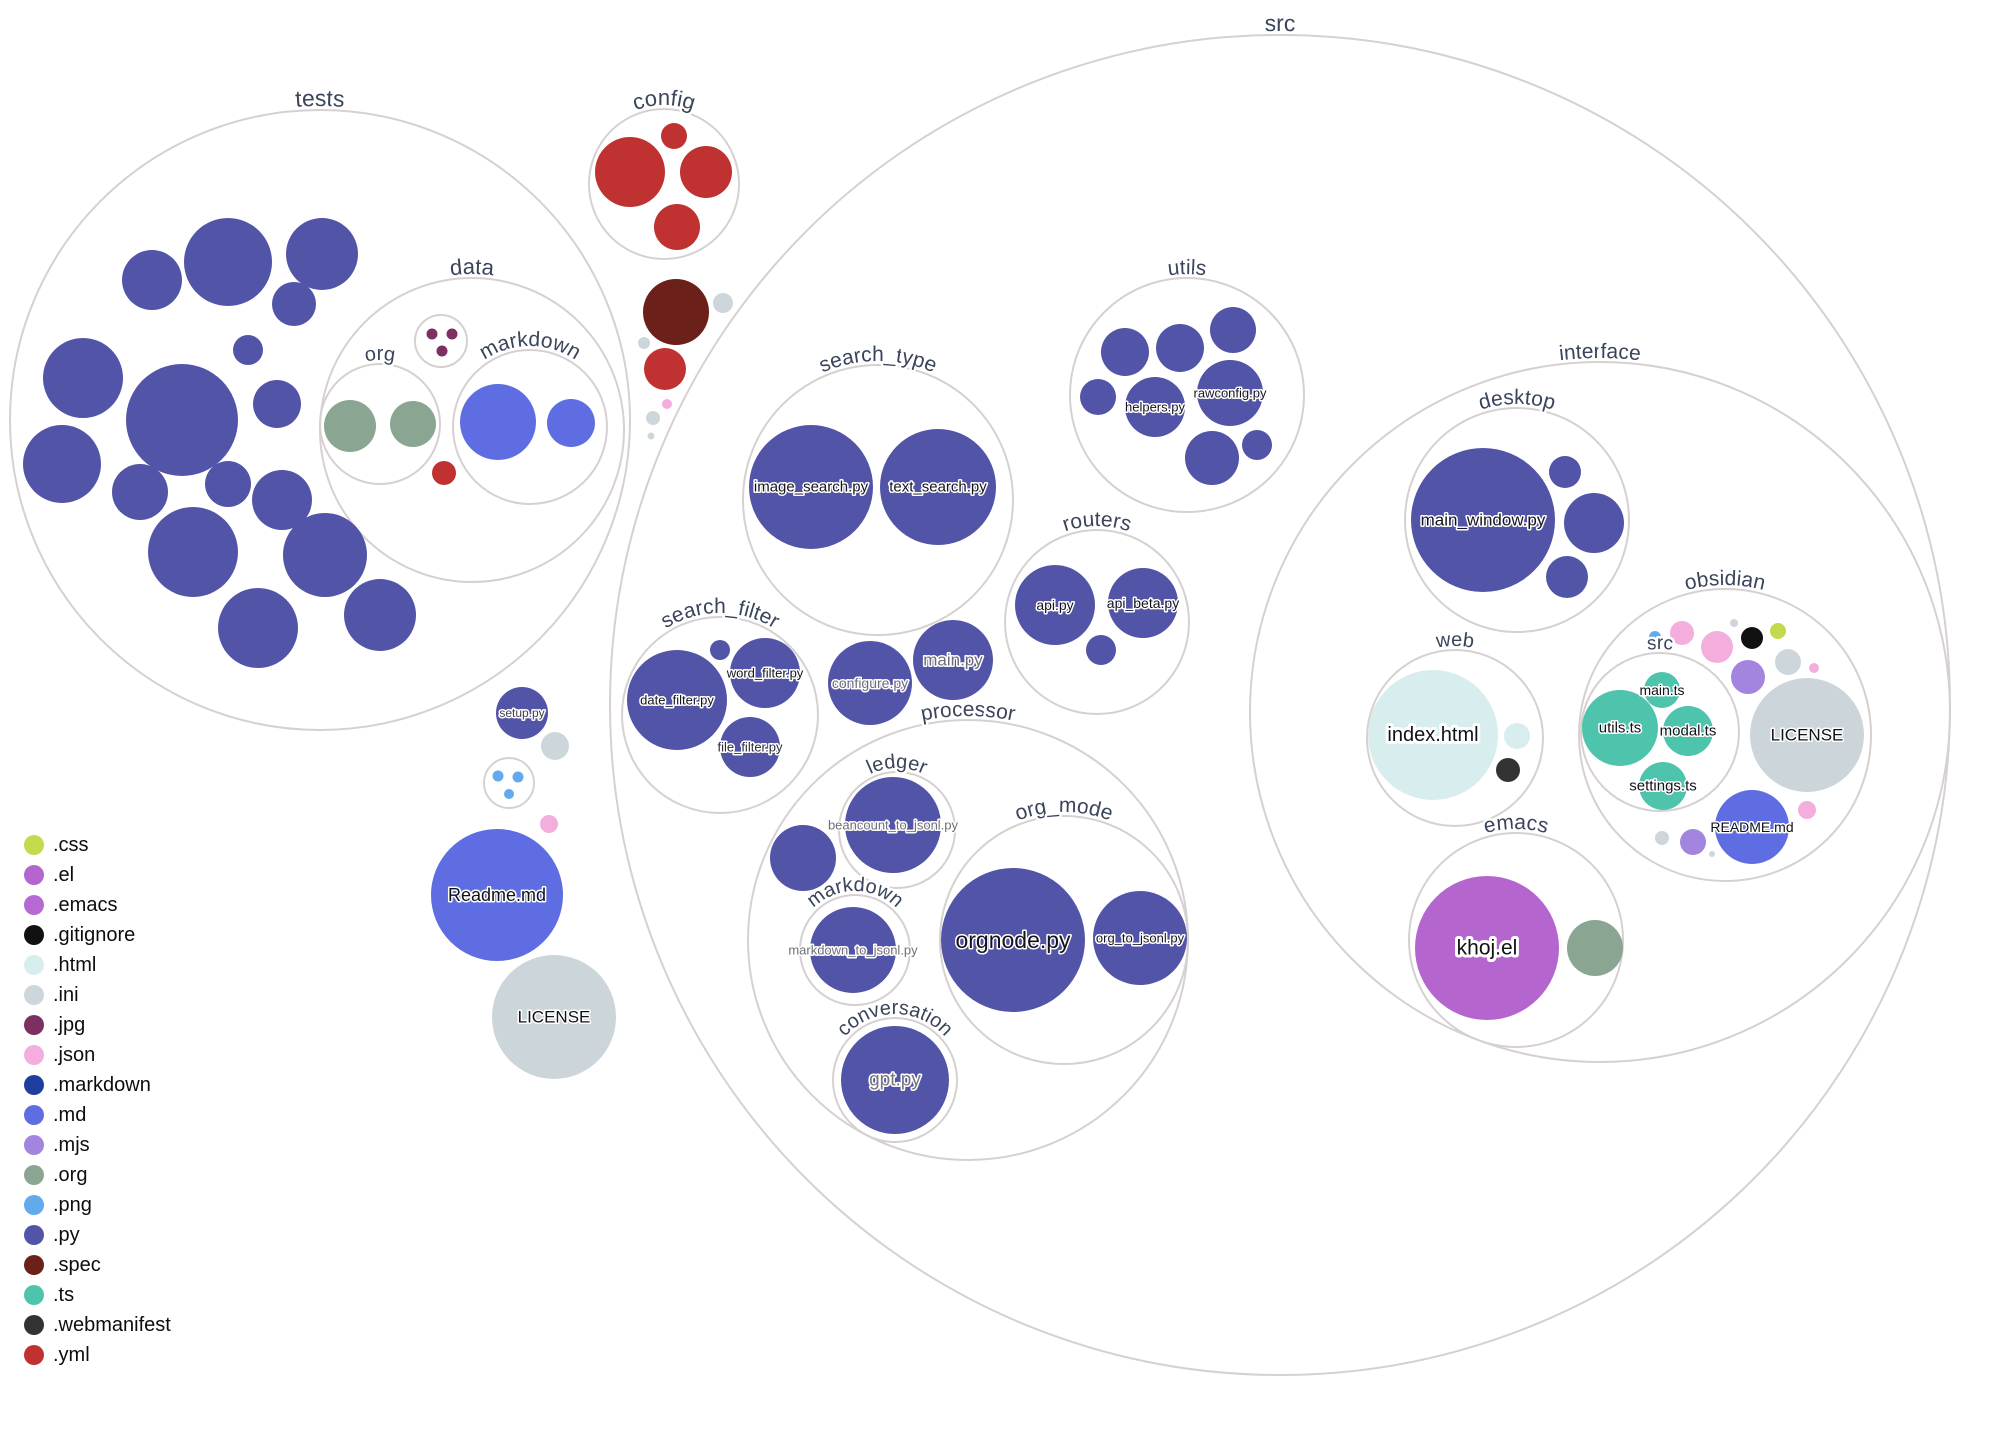 The width and height of the screenshot is (1995, 1451). Describe the element at coordinates (1660, 732) in the screenshot. I see `dir-circle-src` at that location.